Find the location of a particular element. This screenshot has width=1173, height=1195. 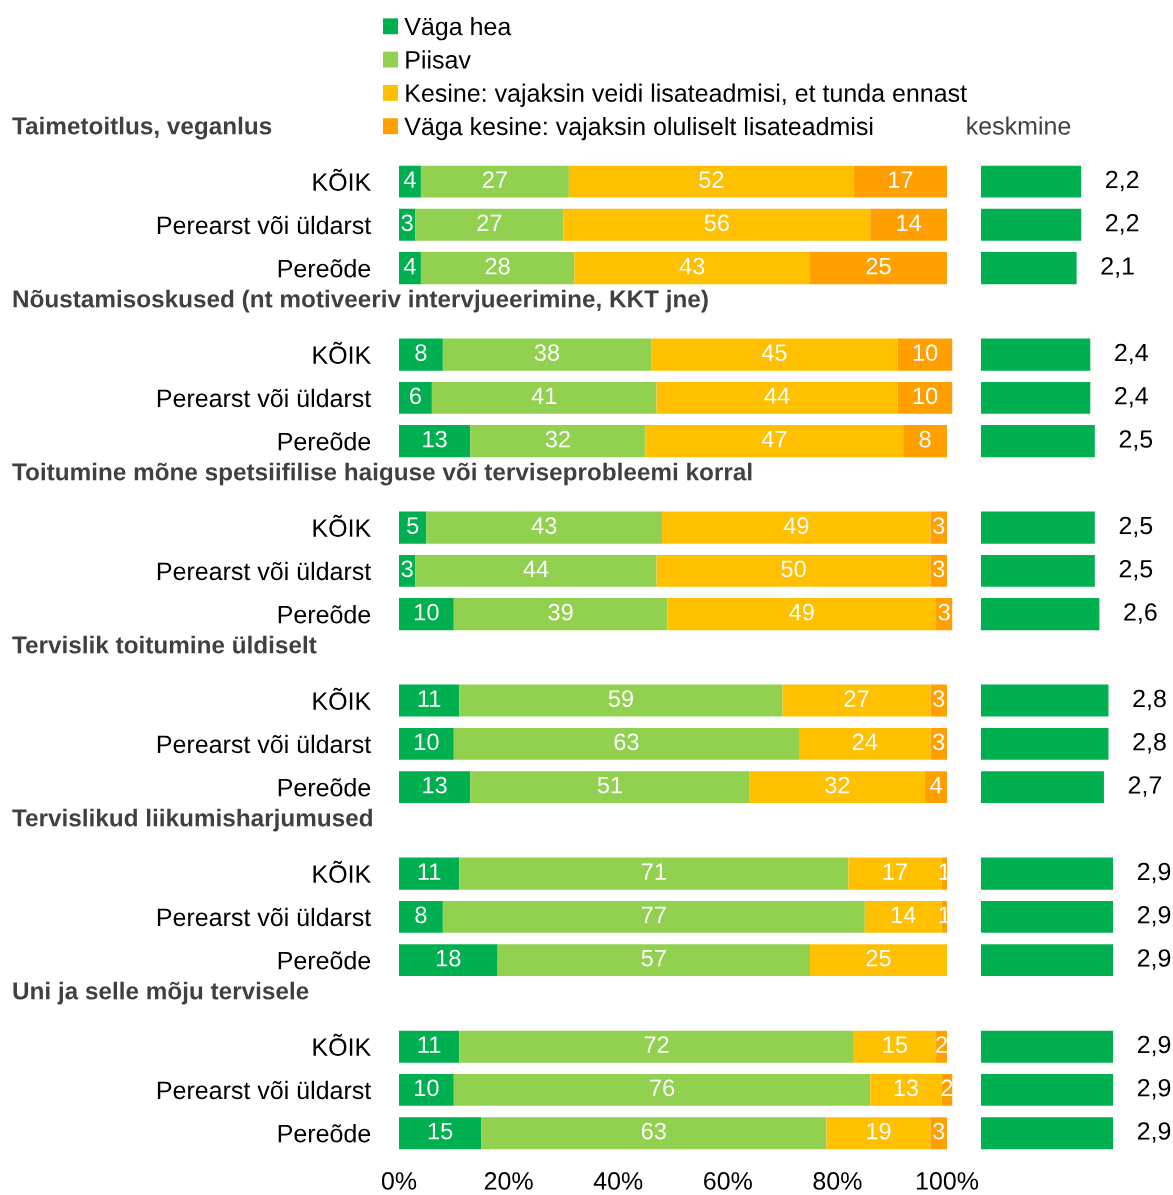

data-label: 10 is located at coordinates (427, 1088).